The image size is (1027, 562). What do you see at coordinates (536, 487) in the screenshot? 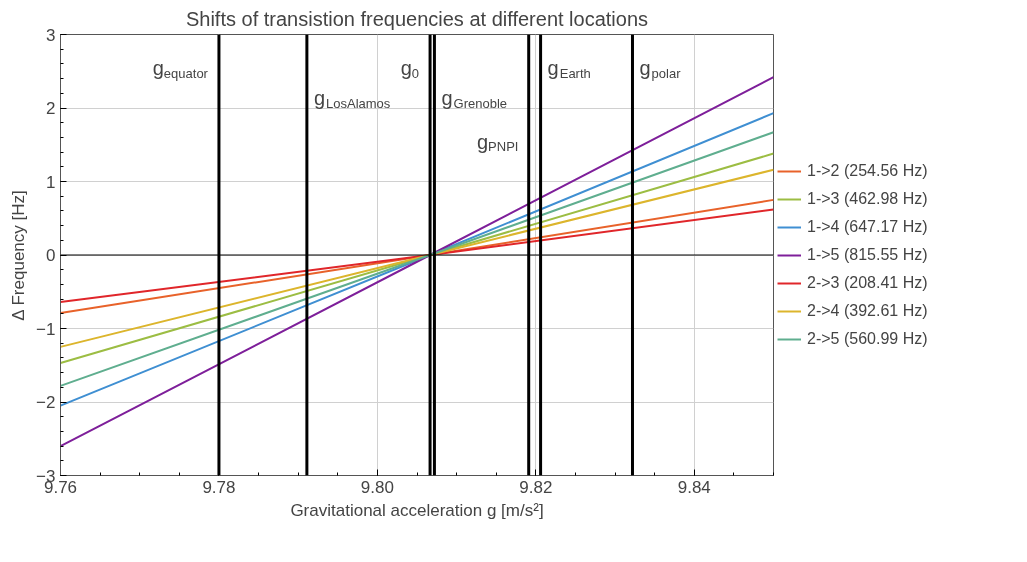
I see `x-tick-label: 9.82` at bounding box center [536, 487].